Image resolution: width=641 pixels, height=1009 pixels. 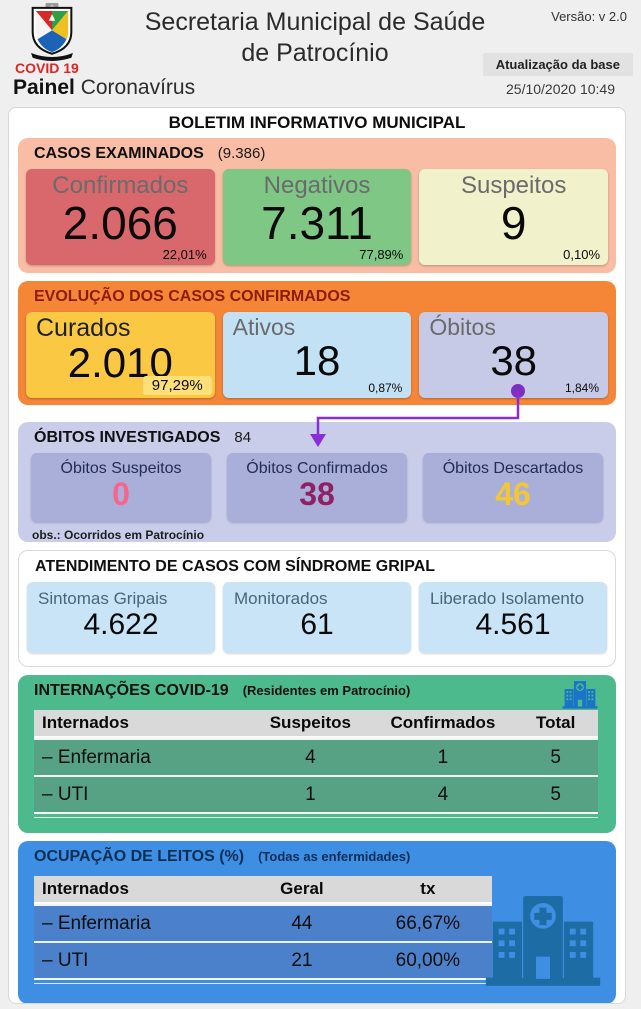 I want to click on card-obitos-confirmados-label: Óbitos Confirmados, so click(x=317, y=468).